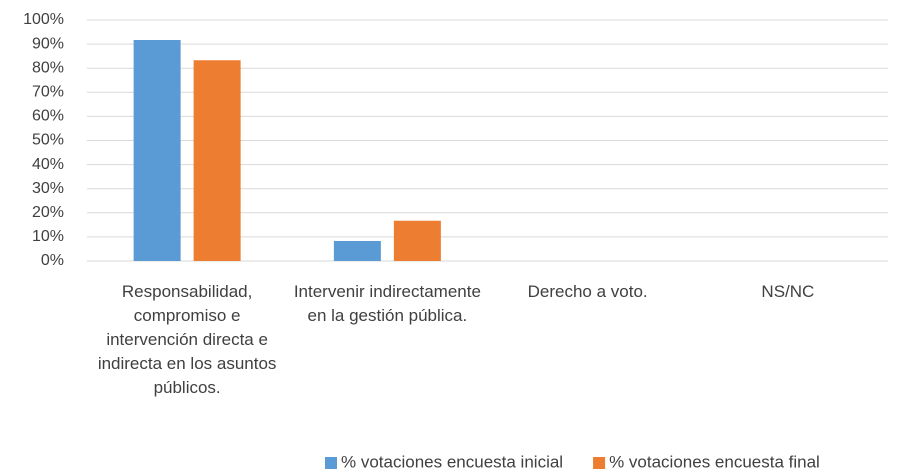 Image resolution: width=916 pixels, height=474 pixels. What do you see at coordinates (714, 461) in the screenshot?
I see `legend-label: % votaciones encuesta final` at bounding box center [714, 461].